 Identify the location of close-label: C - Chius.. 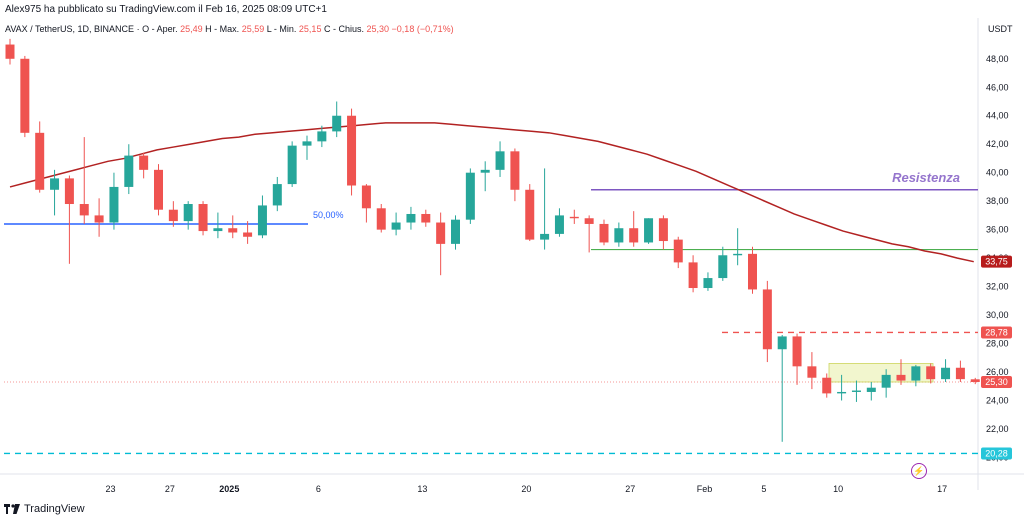
(343, 29).